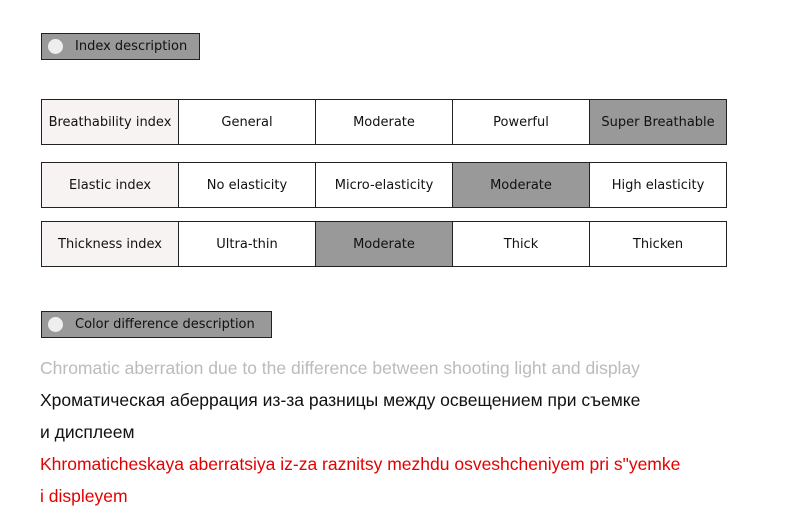 This screenshot has width=800, height=525. I want to click on color-difference-header: Color difference description, so click(156, 324).